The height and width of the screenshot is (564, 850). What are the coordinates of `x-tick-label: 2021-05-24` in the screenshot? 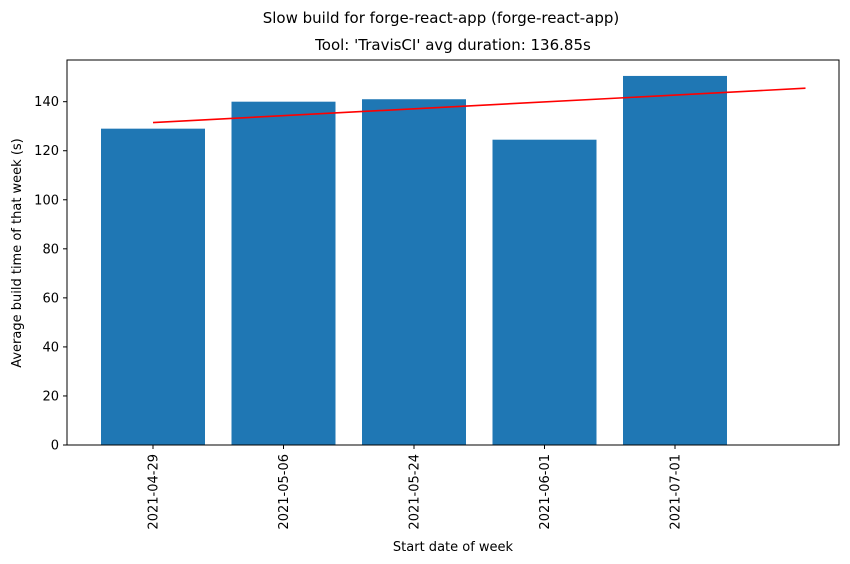 It's located at (415, 492).